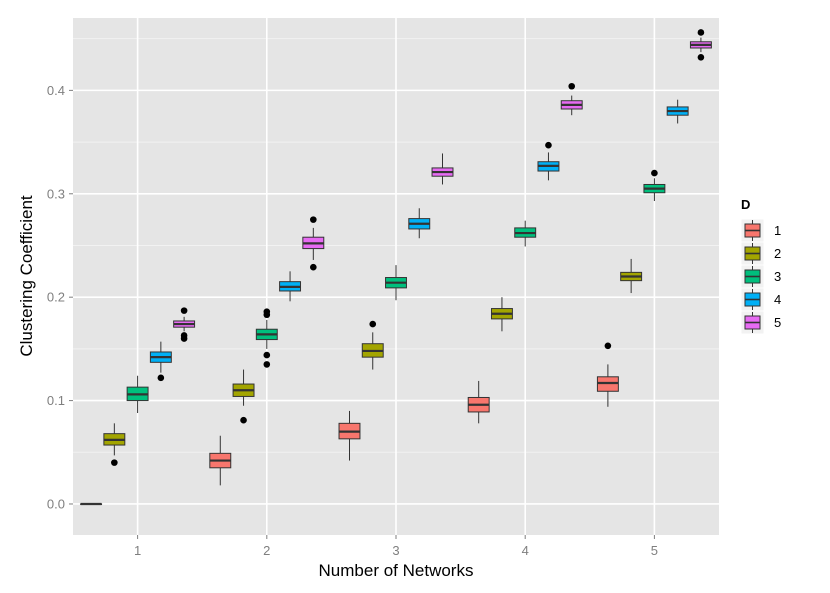 This screenshot has height=593, width=830. What do you see at coordinates (607, 374) in the screenshot?
I see `box-d1-n5` at bounding box center [607, 374].